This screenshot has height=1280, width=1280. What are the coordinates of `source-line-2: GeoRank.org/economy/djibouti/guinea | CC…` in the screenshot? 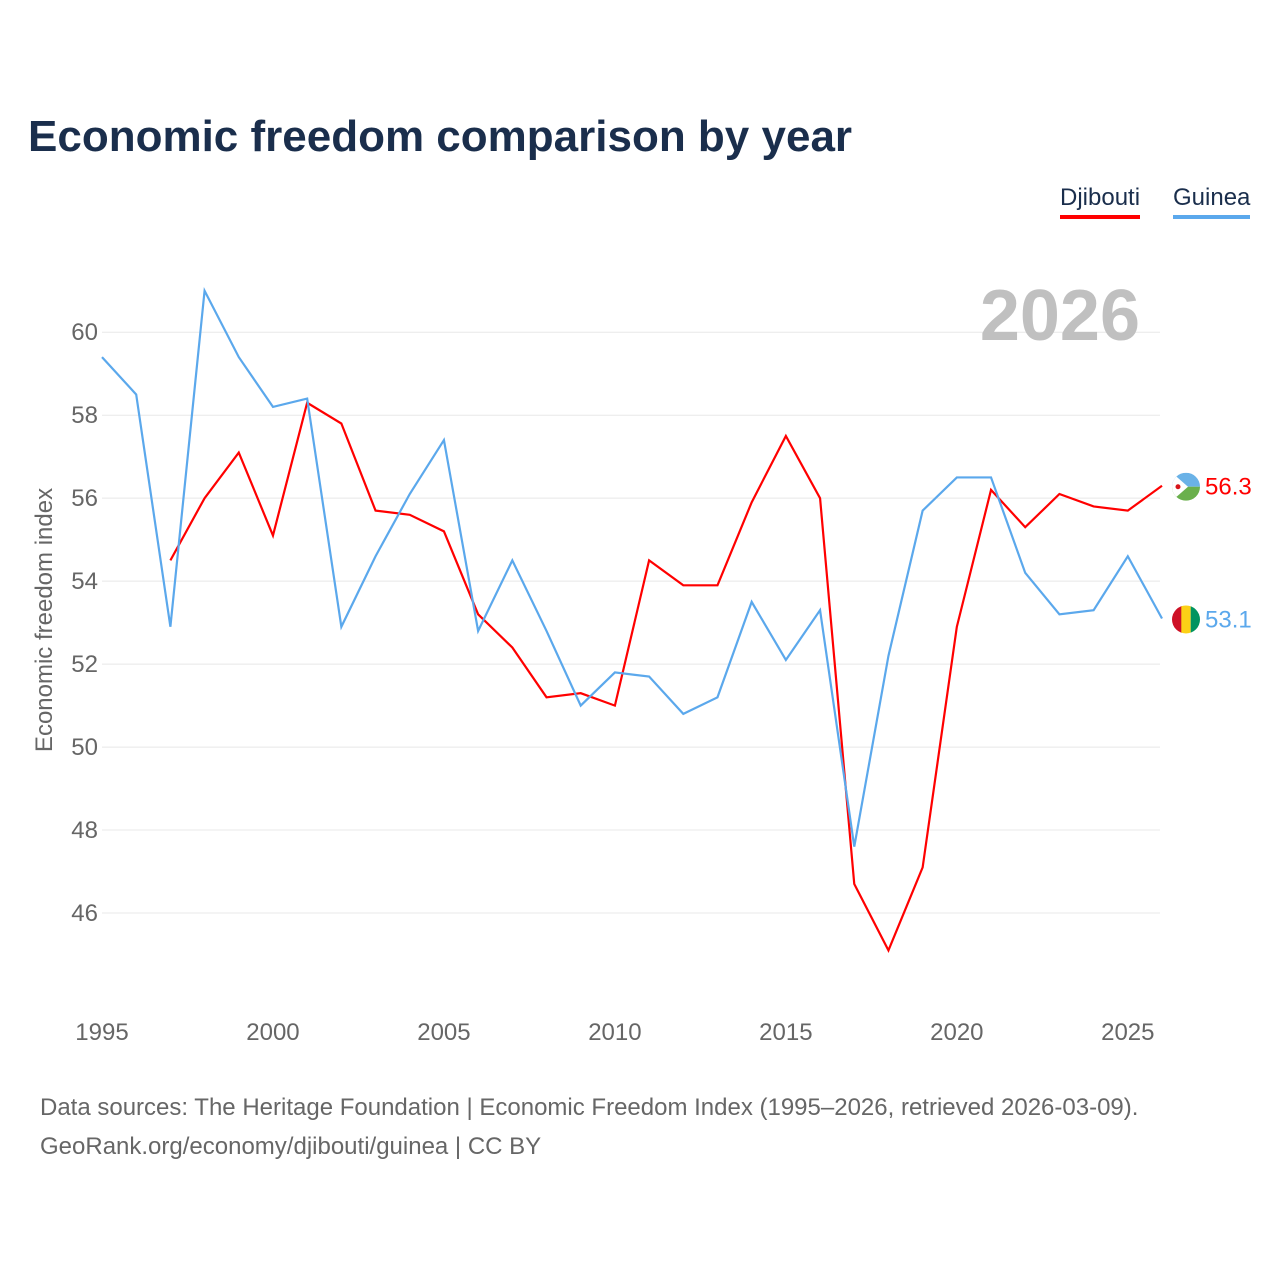 It's located at (291, 1146).